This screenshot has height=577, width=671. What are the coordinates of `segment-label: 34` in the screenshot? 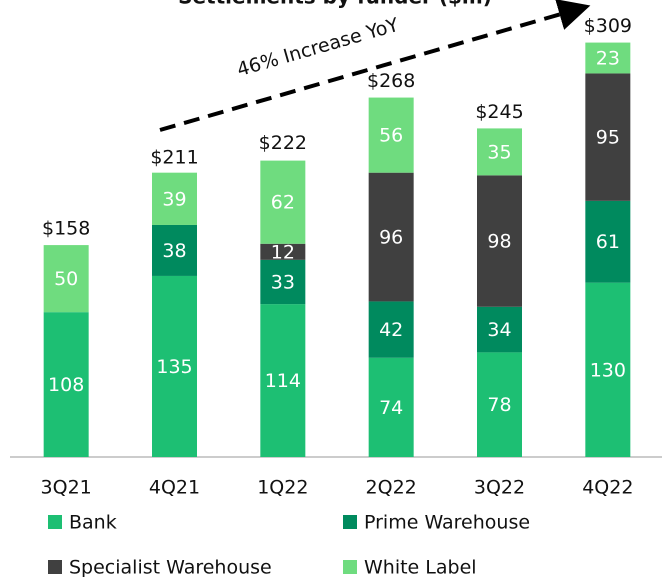 It's located at (499, 330).